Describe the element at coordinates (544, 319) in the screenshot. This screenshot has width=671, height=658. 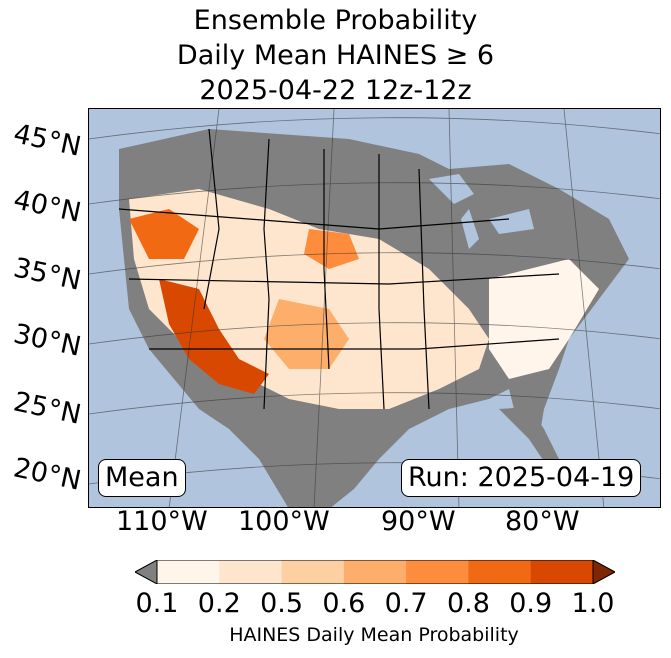
I see `prob-low-east` at that location.